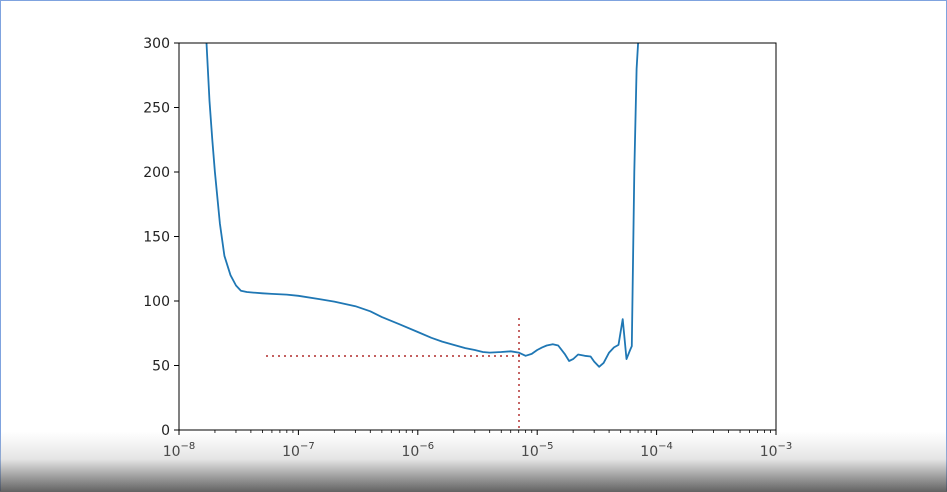 This screenshot has width=947, height=492. Describe the element at coordinates (418, 450) in the screenshot. I see `x-tick-label: 10⁻⁶` at that location.